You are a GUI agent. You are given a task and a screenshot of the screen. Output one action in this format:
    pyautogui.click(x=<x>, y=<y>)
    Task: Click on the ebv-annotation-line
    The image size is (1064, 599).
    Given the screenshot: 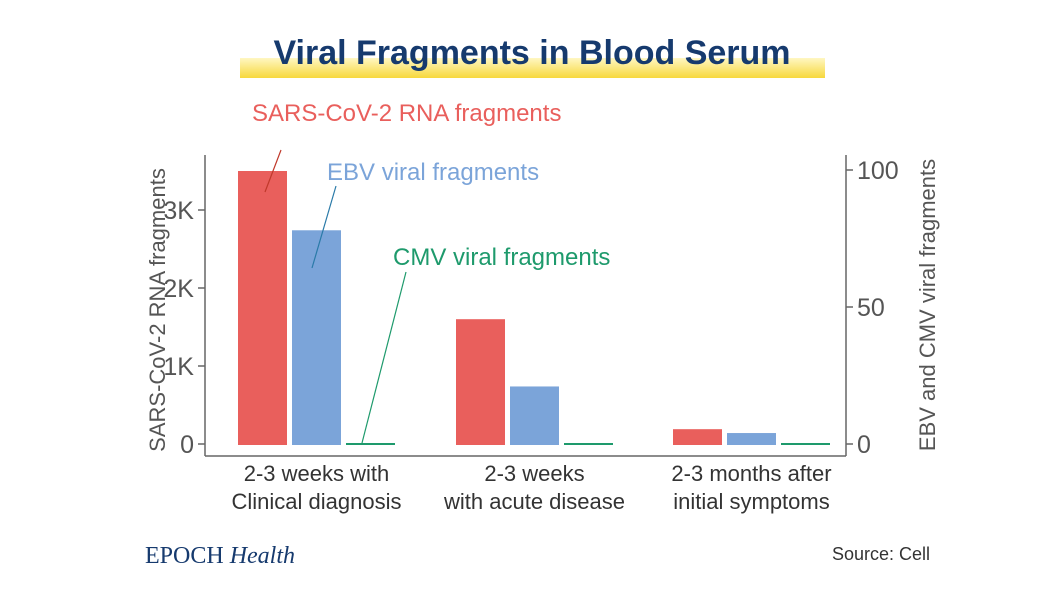 What is the action you would take?
    pyautogui.click(x=324, y=227)
    